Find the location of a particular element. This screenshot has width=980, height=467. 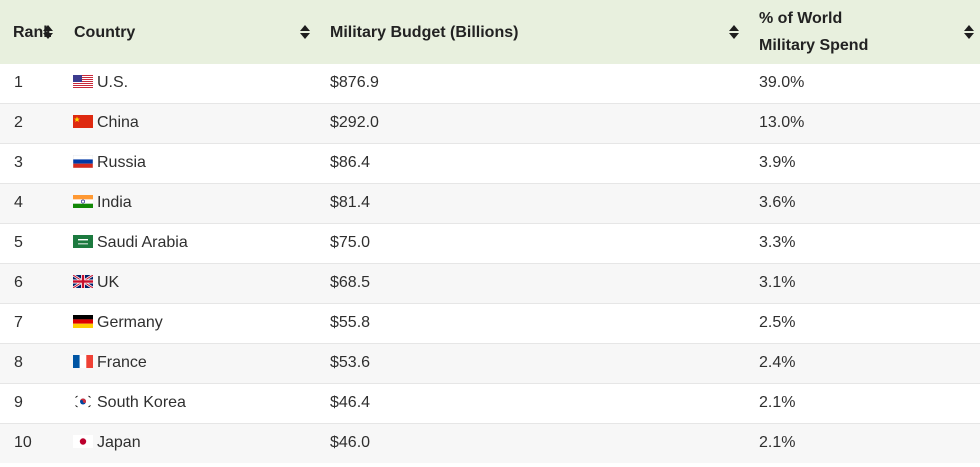

country-name: Russia is located at coordinates (121, 162).